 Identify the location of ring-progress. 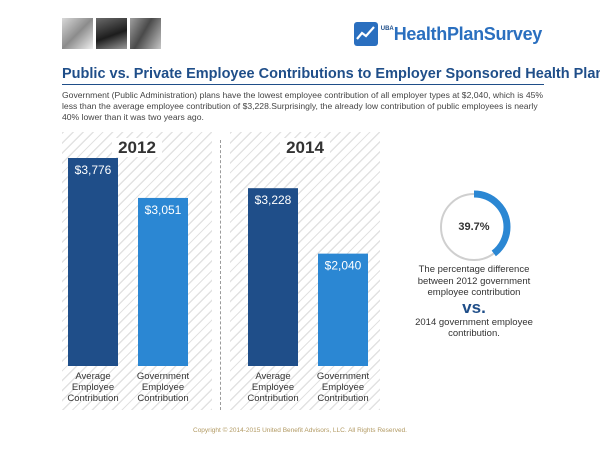
(474, 227).